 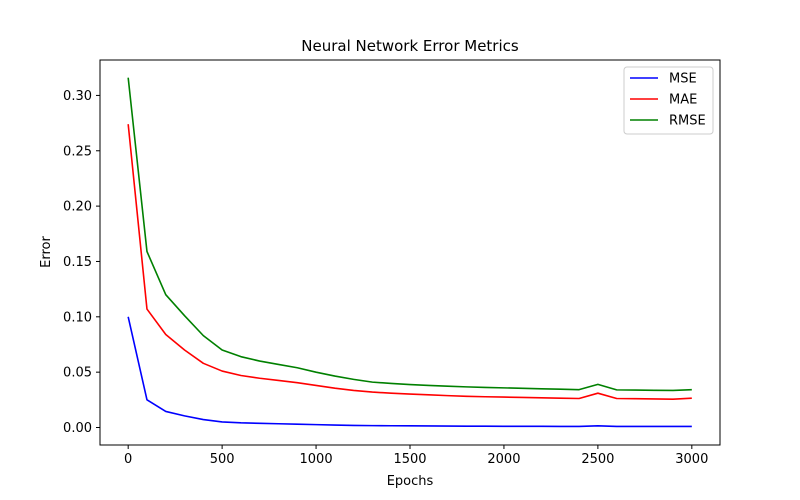 I want to click on legend-box, so click(x=668, y=100).